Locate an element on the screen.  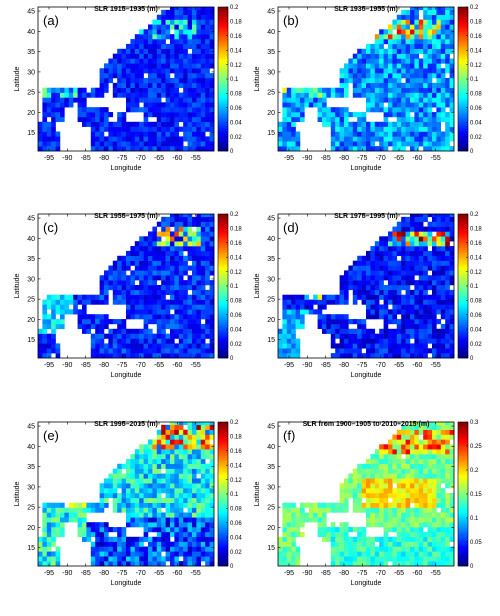
y-tick-label: 20 is located at coordinates (271, 113).